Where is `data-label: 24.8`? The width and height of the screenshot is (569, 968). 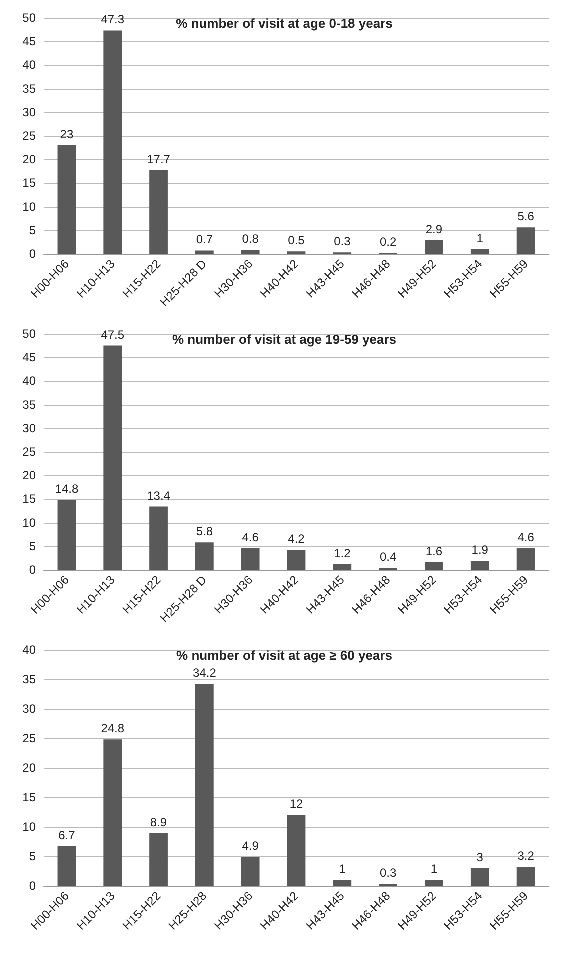 data-label: 24.8 is located at coordinates (113, 729).